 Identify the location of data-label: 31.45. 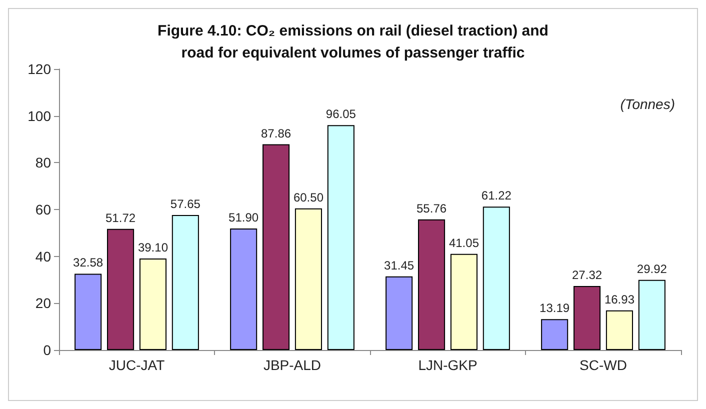
(399, 265).